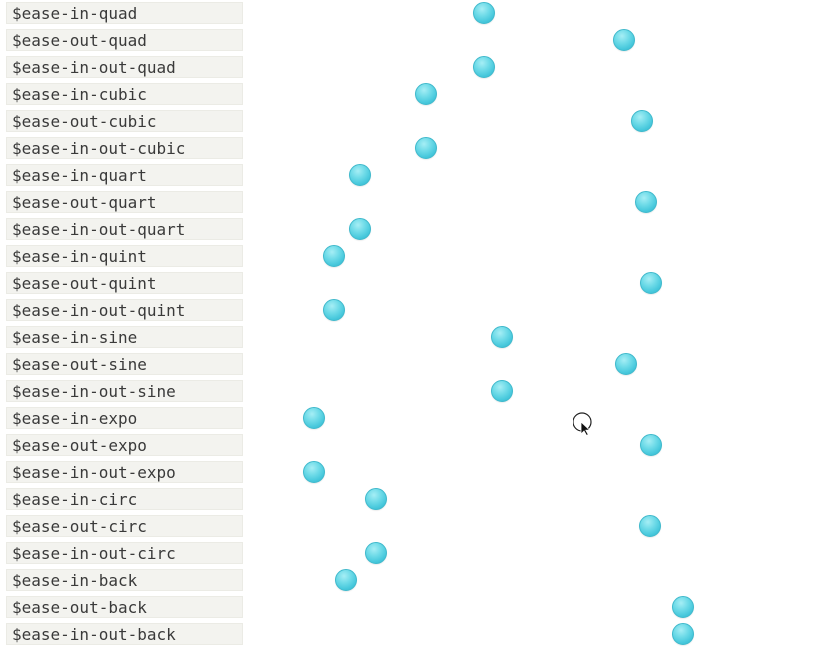 This screenshot has height=652, width=822. I want to click on easing-row: $ease-in-sine, so click(411, 337).